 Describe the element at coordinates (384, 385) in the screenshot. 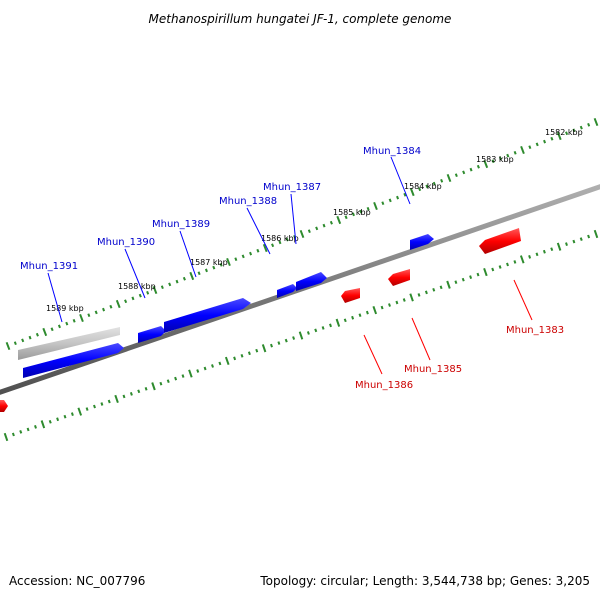

I see `gene-label-mhun-1386: Mhun_1386` at that location.